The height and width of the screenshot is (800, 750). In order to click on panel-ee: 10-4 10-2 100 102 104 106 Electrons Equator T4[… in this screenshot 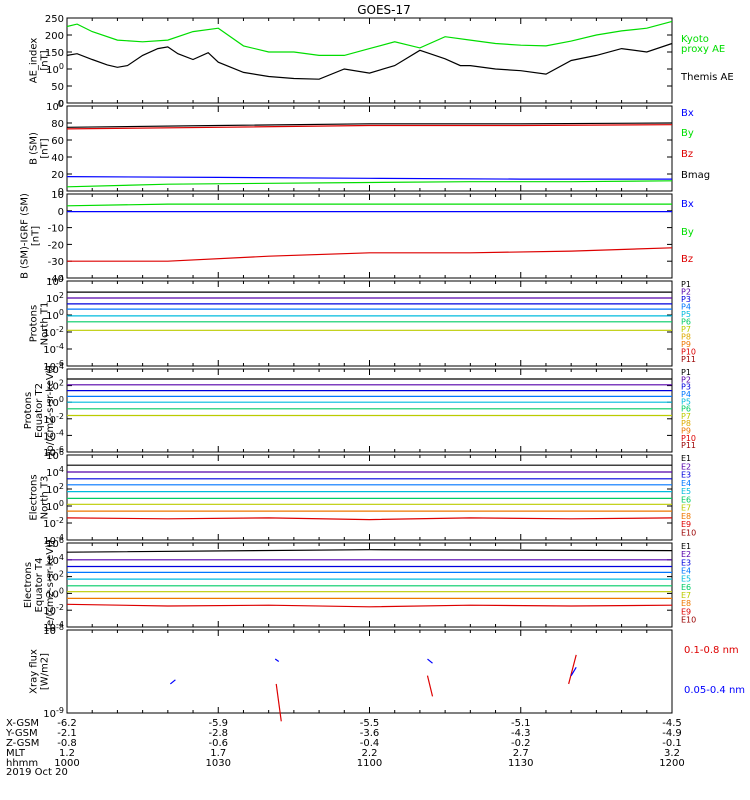, I will do `click(359, 585)`.